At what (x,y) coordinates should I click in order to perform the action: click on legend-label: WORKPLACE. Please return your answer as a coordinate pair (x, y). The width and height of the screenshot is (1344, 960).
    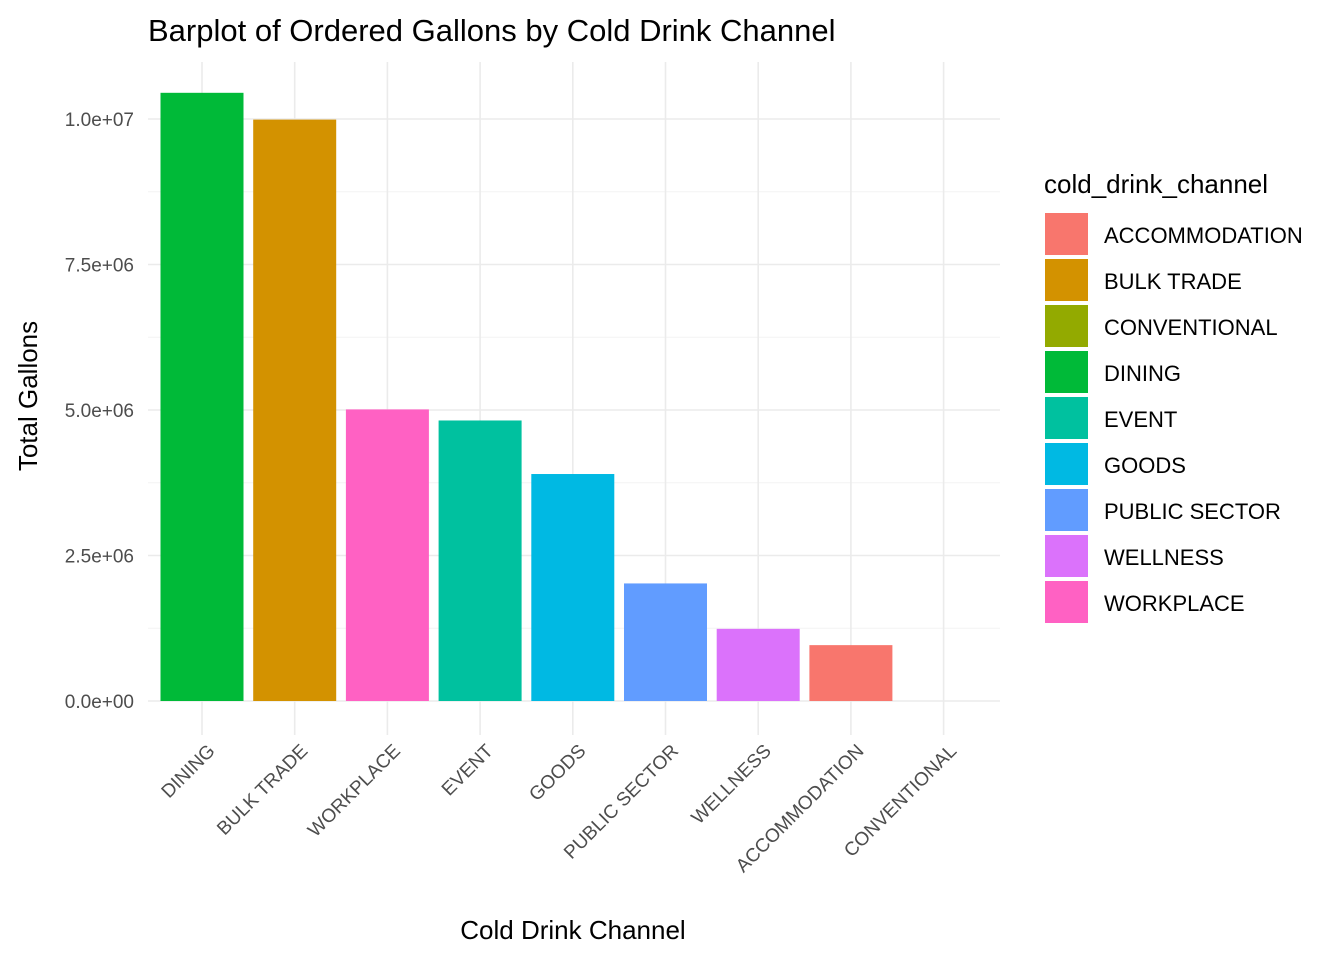
    Looking at the image, I should click on (1174, 603).